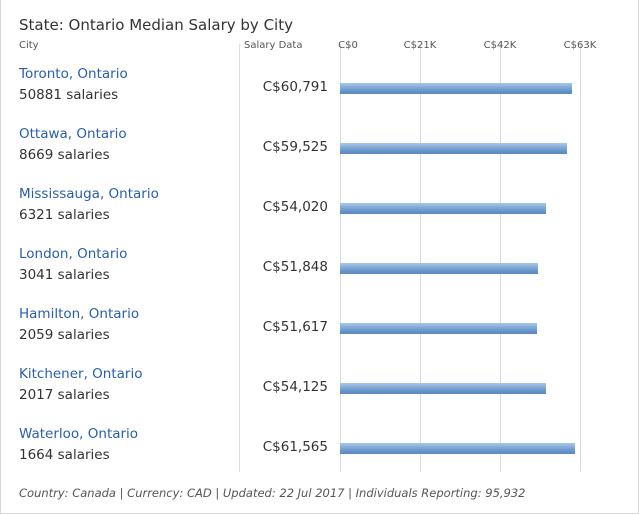 The image size is (639, 515). Describe the element at coordinates (420, 45) in the screenshot. I see `tick-label: C$21K` at that location.